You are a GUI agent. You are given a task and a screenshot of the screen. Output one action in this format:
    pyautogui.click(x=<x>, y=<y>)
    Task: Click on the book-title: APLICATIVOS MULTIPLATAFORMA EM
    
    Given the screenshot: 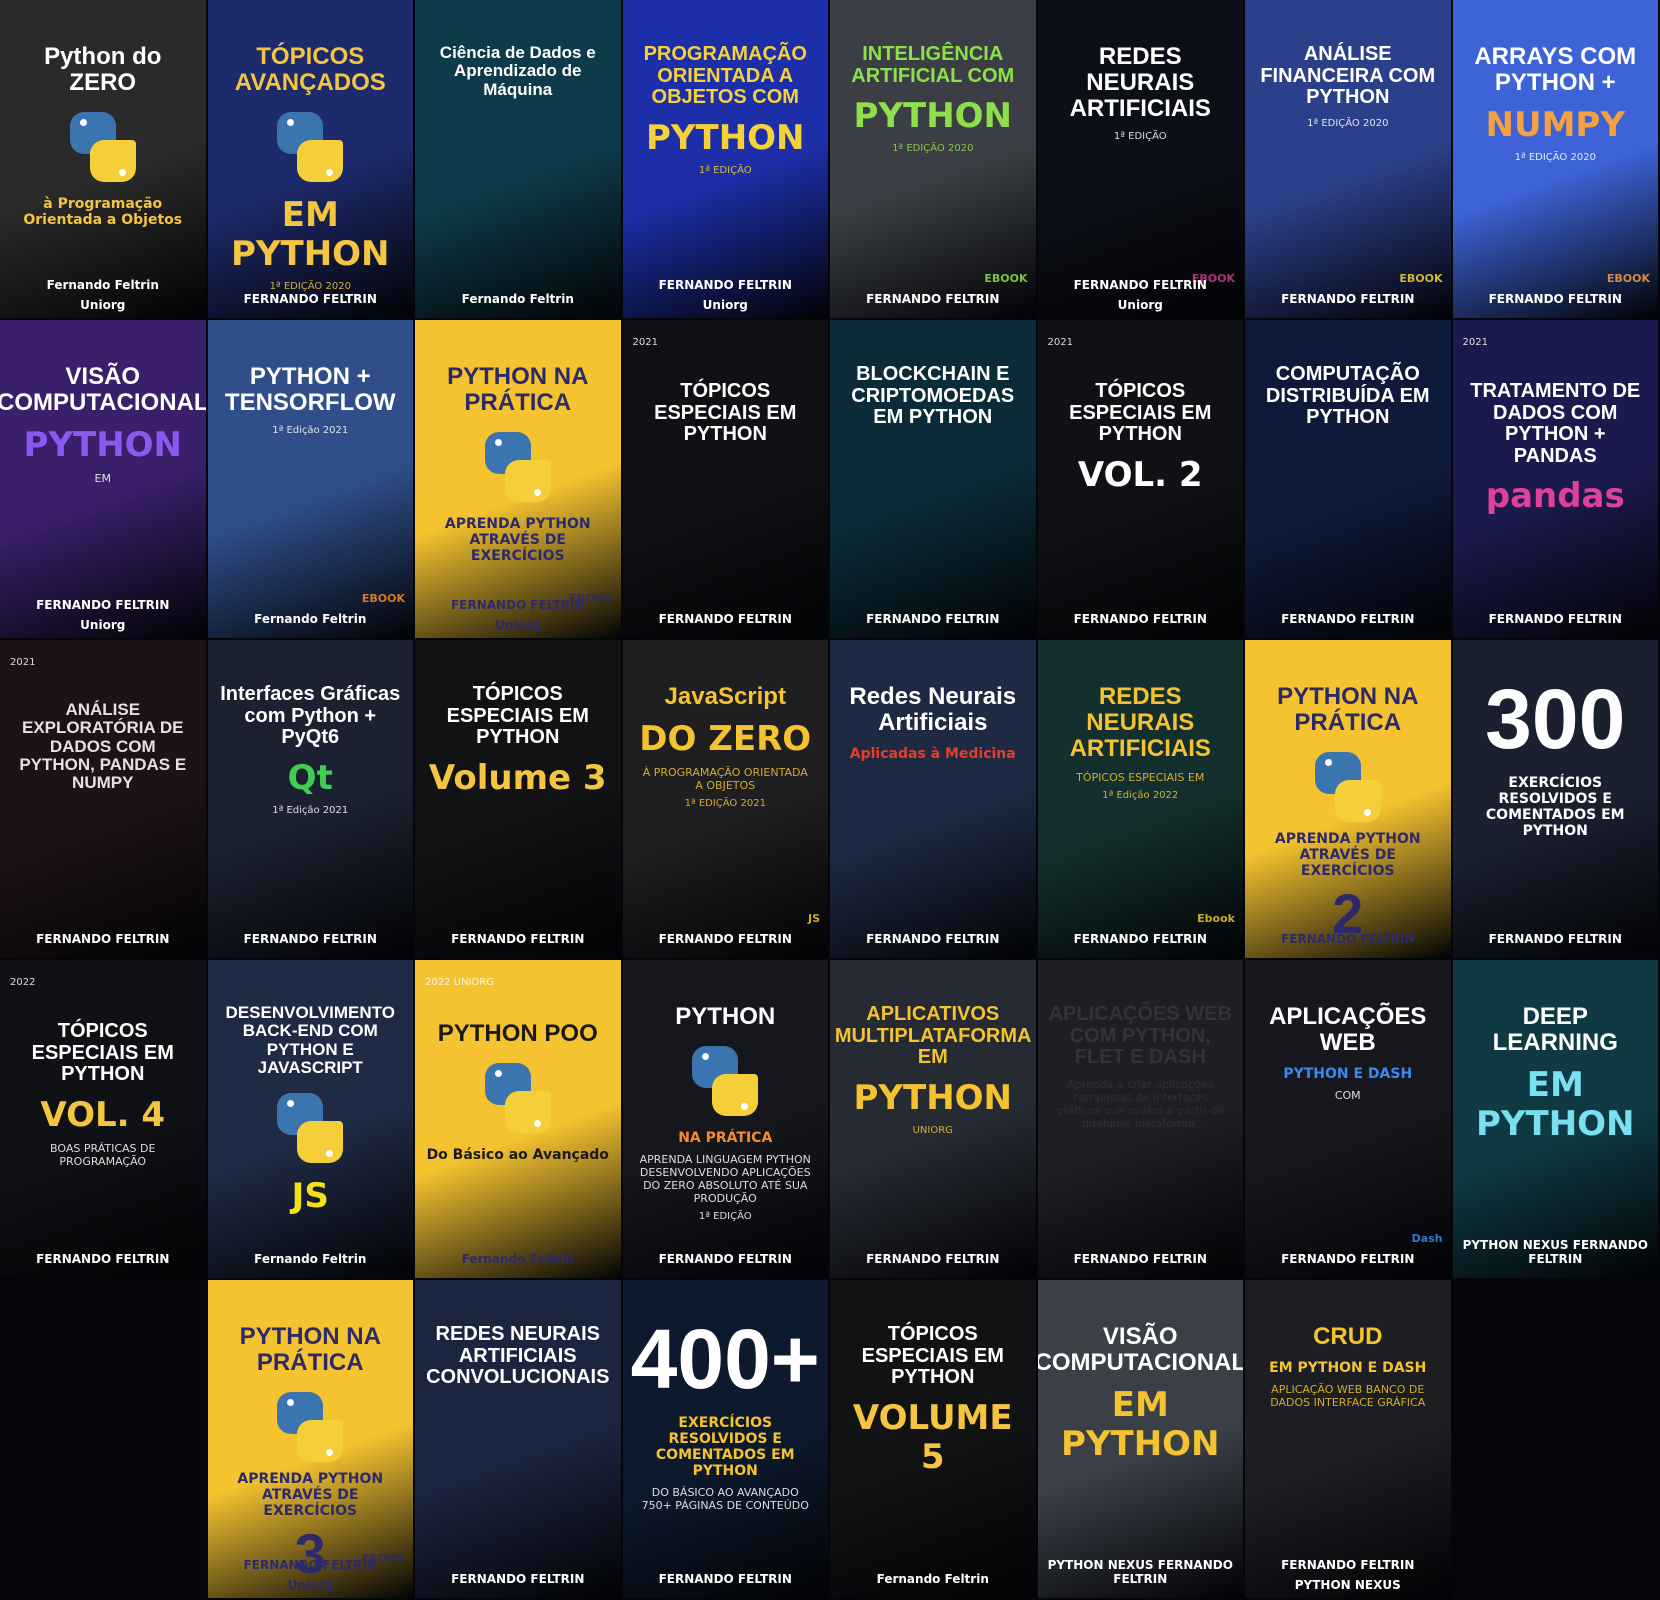 What is the action you would take?
    pyautogui.click(x=933, y=1036)
    